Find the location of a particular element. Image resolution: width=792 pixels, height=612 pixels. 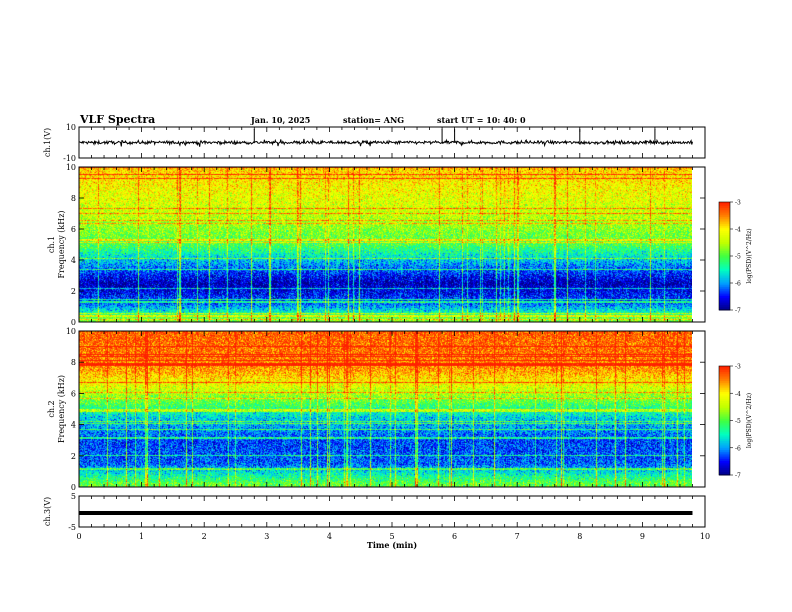

x-tick-label: 9 is located at coordinates (642, 536).